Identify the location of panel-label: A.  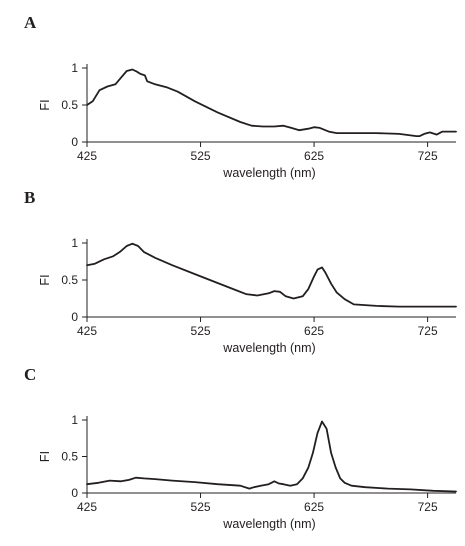
(30, 22).